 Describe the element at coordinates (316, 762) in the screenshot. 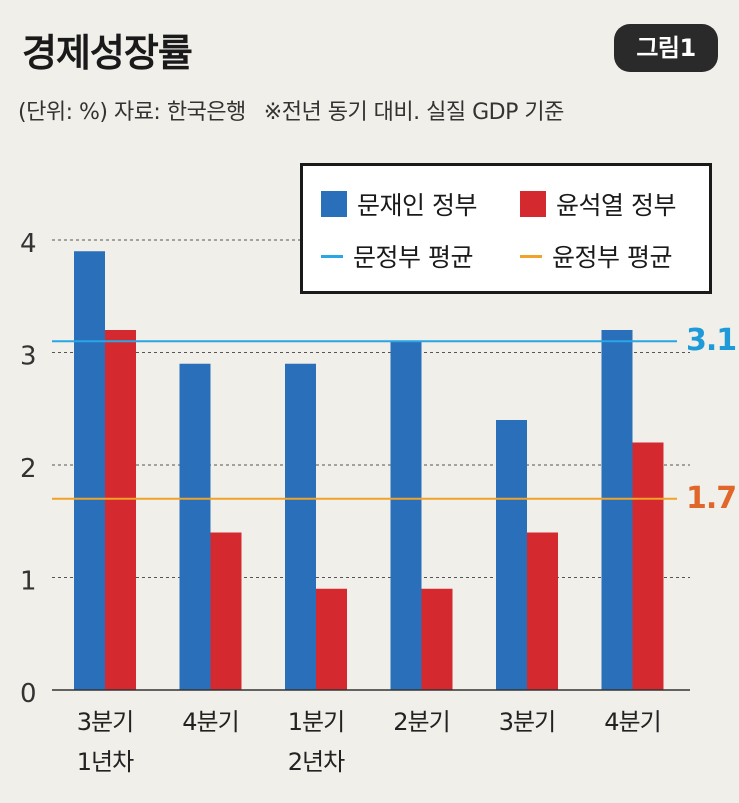

I see `x-tick-label: 2년차` at that location.